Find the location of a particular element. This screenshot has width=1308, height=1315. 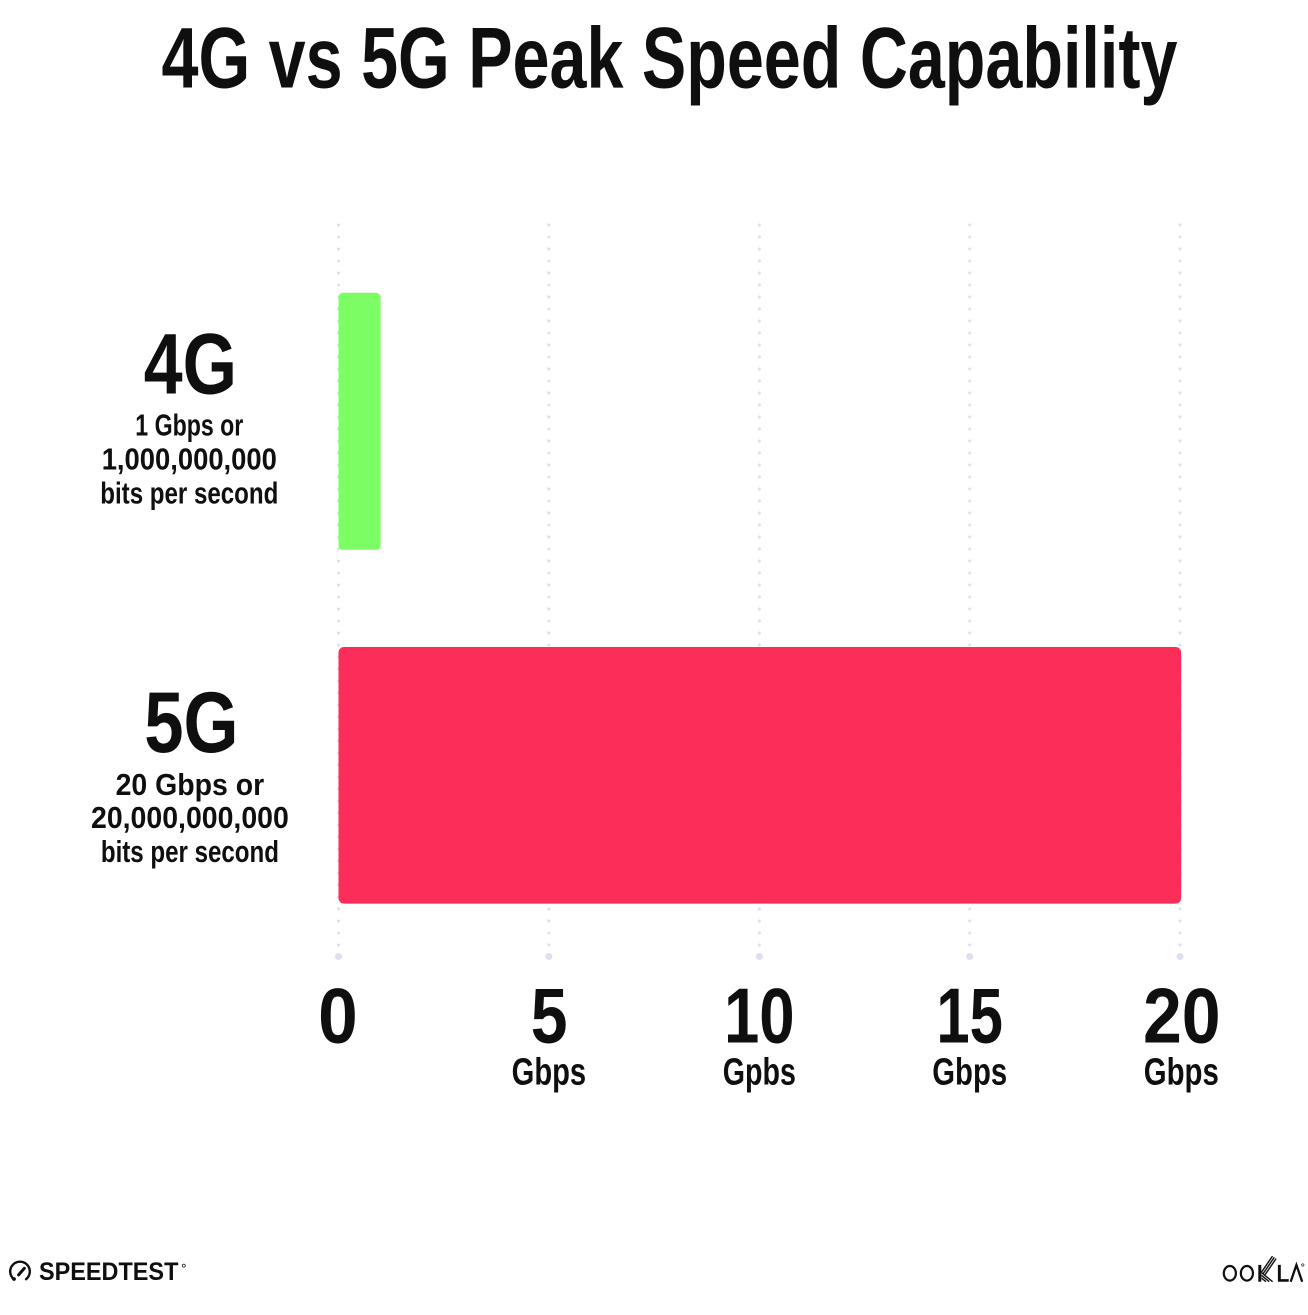

svg-text: 4G is located at coordinates (190, 364).